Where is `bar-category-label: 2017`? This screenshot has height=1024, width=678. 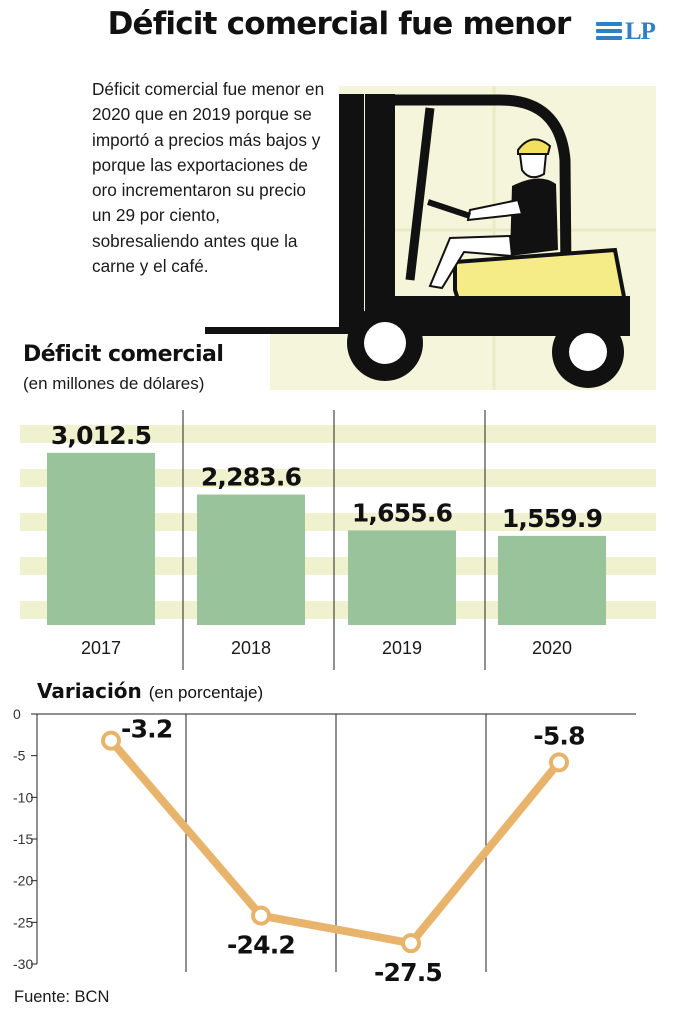
bar-category-label: 2017 is located at coordinates (101, 648).